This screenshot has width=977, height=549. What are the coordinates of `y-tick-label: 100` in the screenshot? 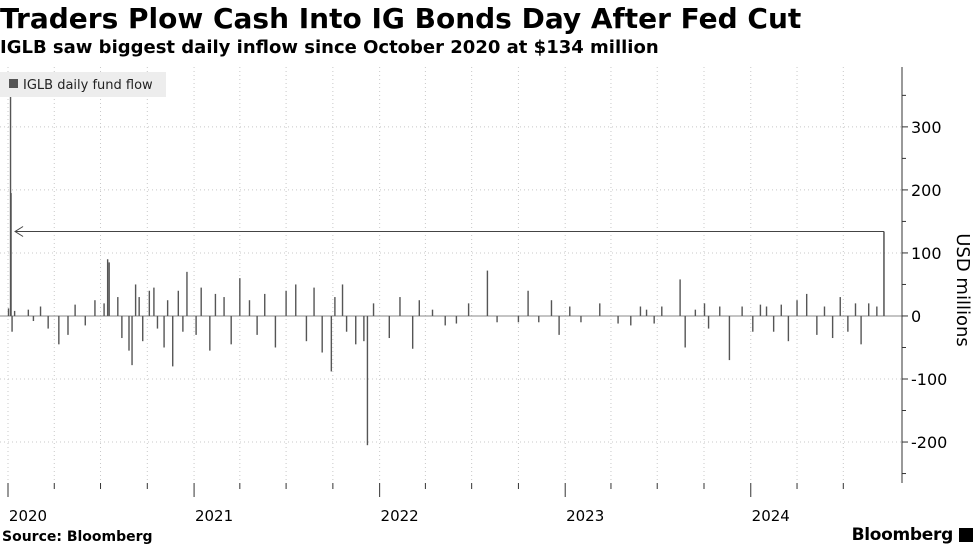 It's located at (926, 253).